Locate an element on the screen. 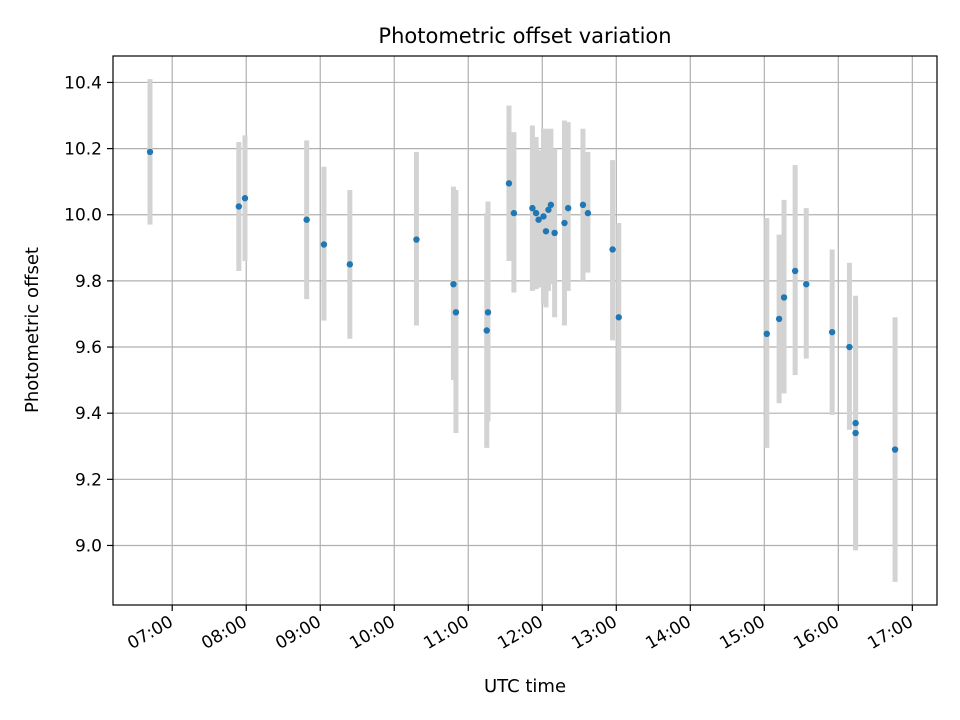  y-tick-label: 9.6 is located at coordinates (88, 348).